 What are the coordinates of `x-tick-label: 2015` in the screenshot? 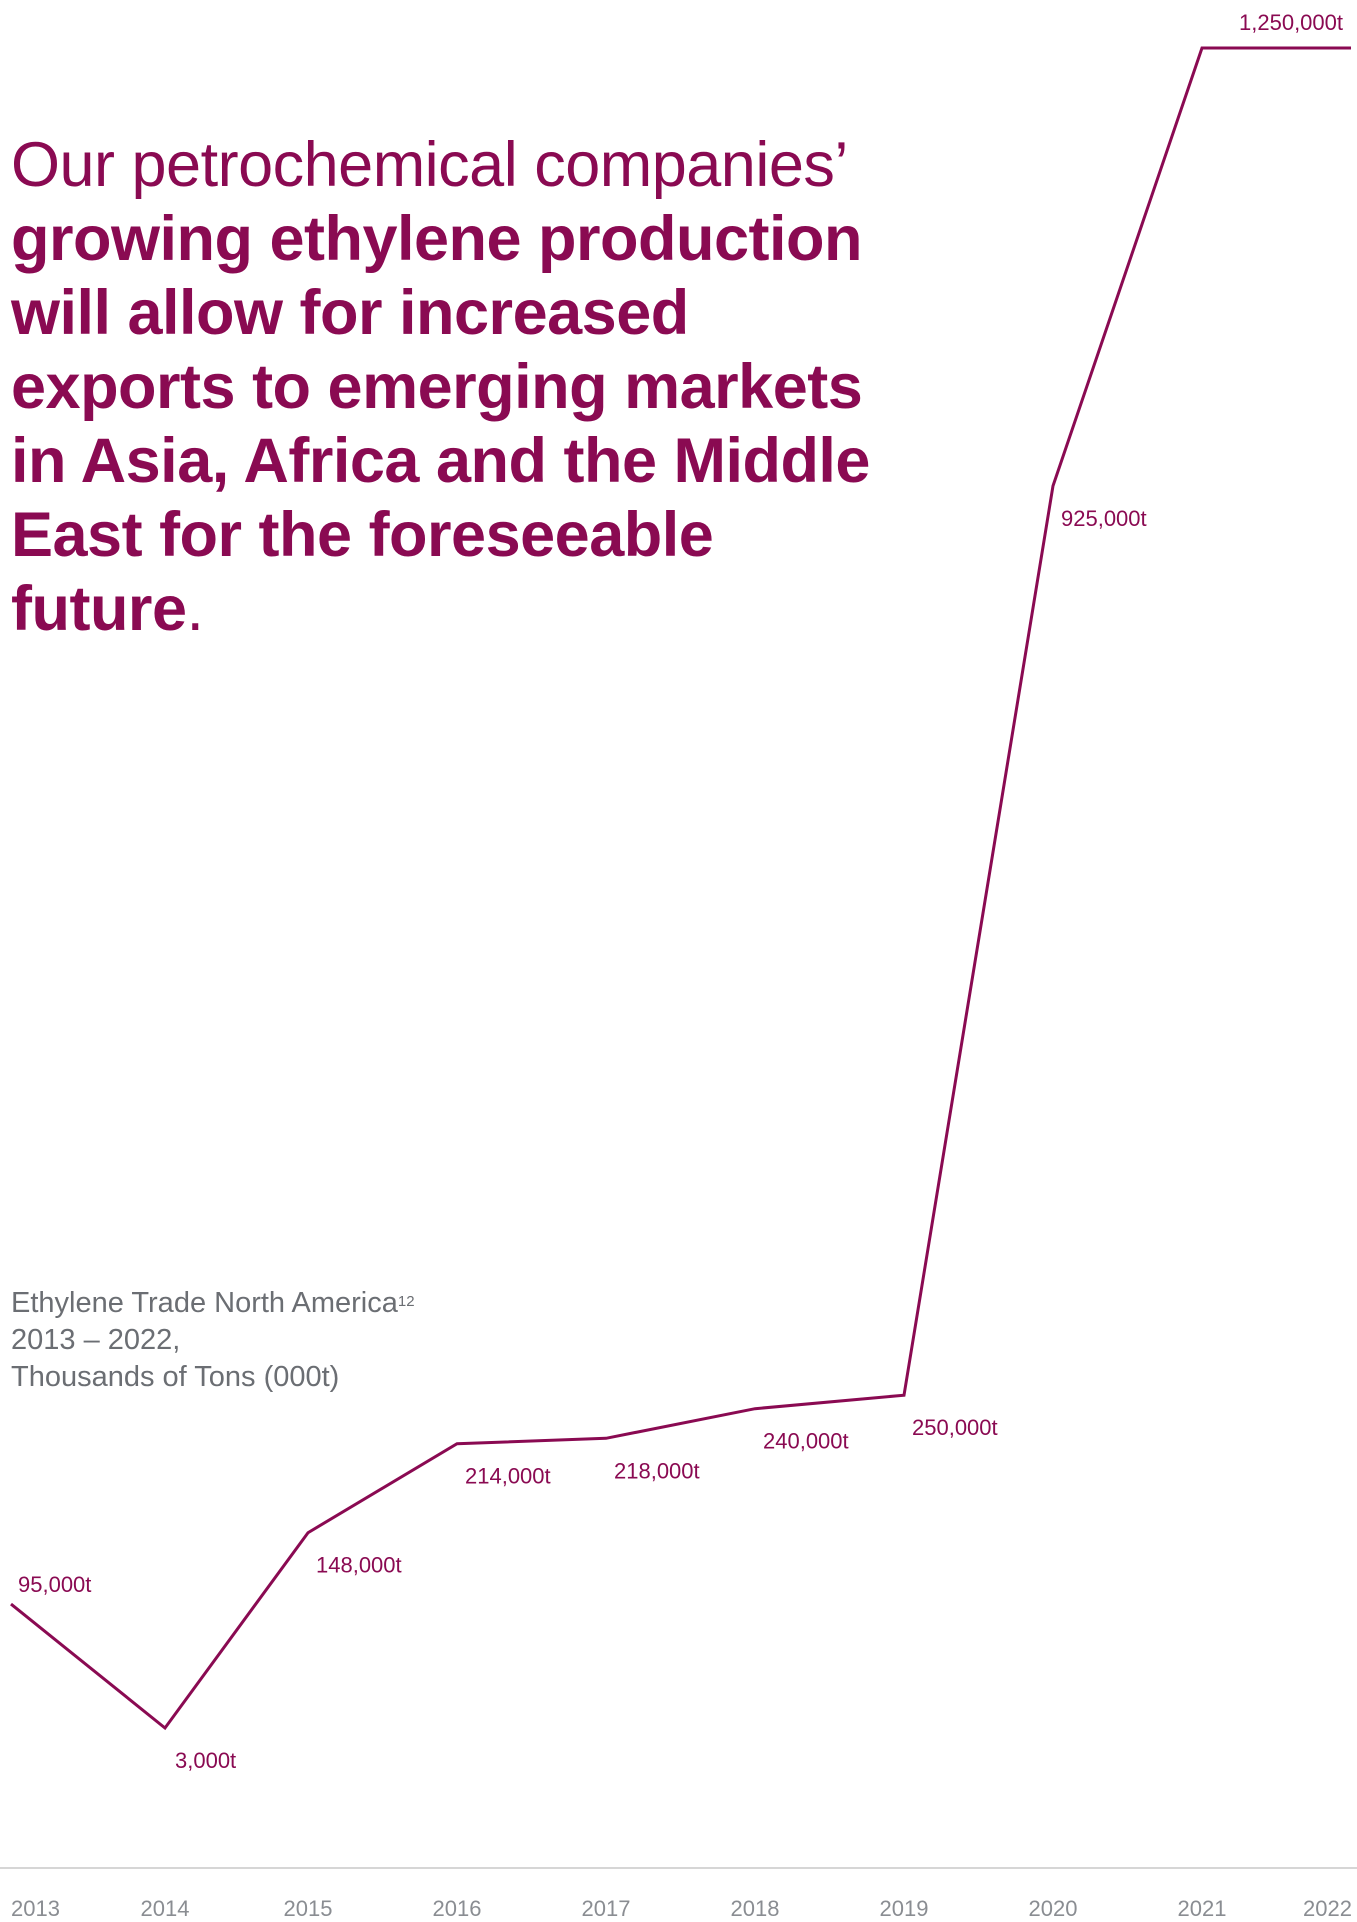 It's located at (308, 1908).